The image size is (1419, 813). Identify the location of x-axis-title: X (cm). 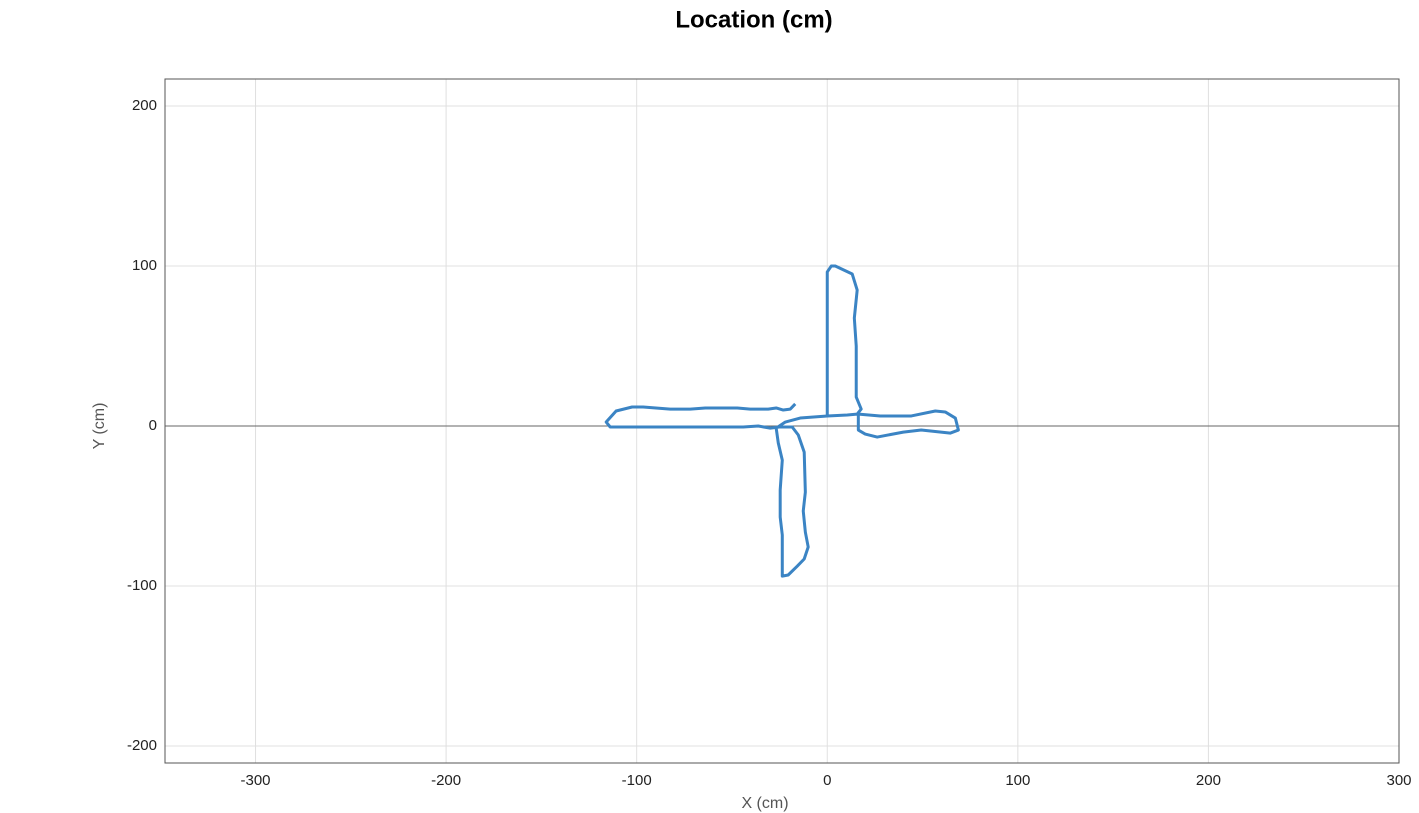
(764, 803).